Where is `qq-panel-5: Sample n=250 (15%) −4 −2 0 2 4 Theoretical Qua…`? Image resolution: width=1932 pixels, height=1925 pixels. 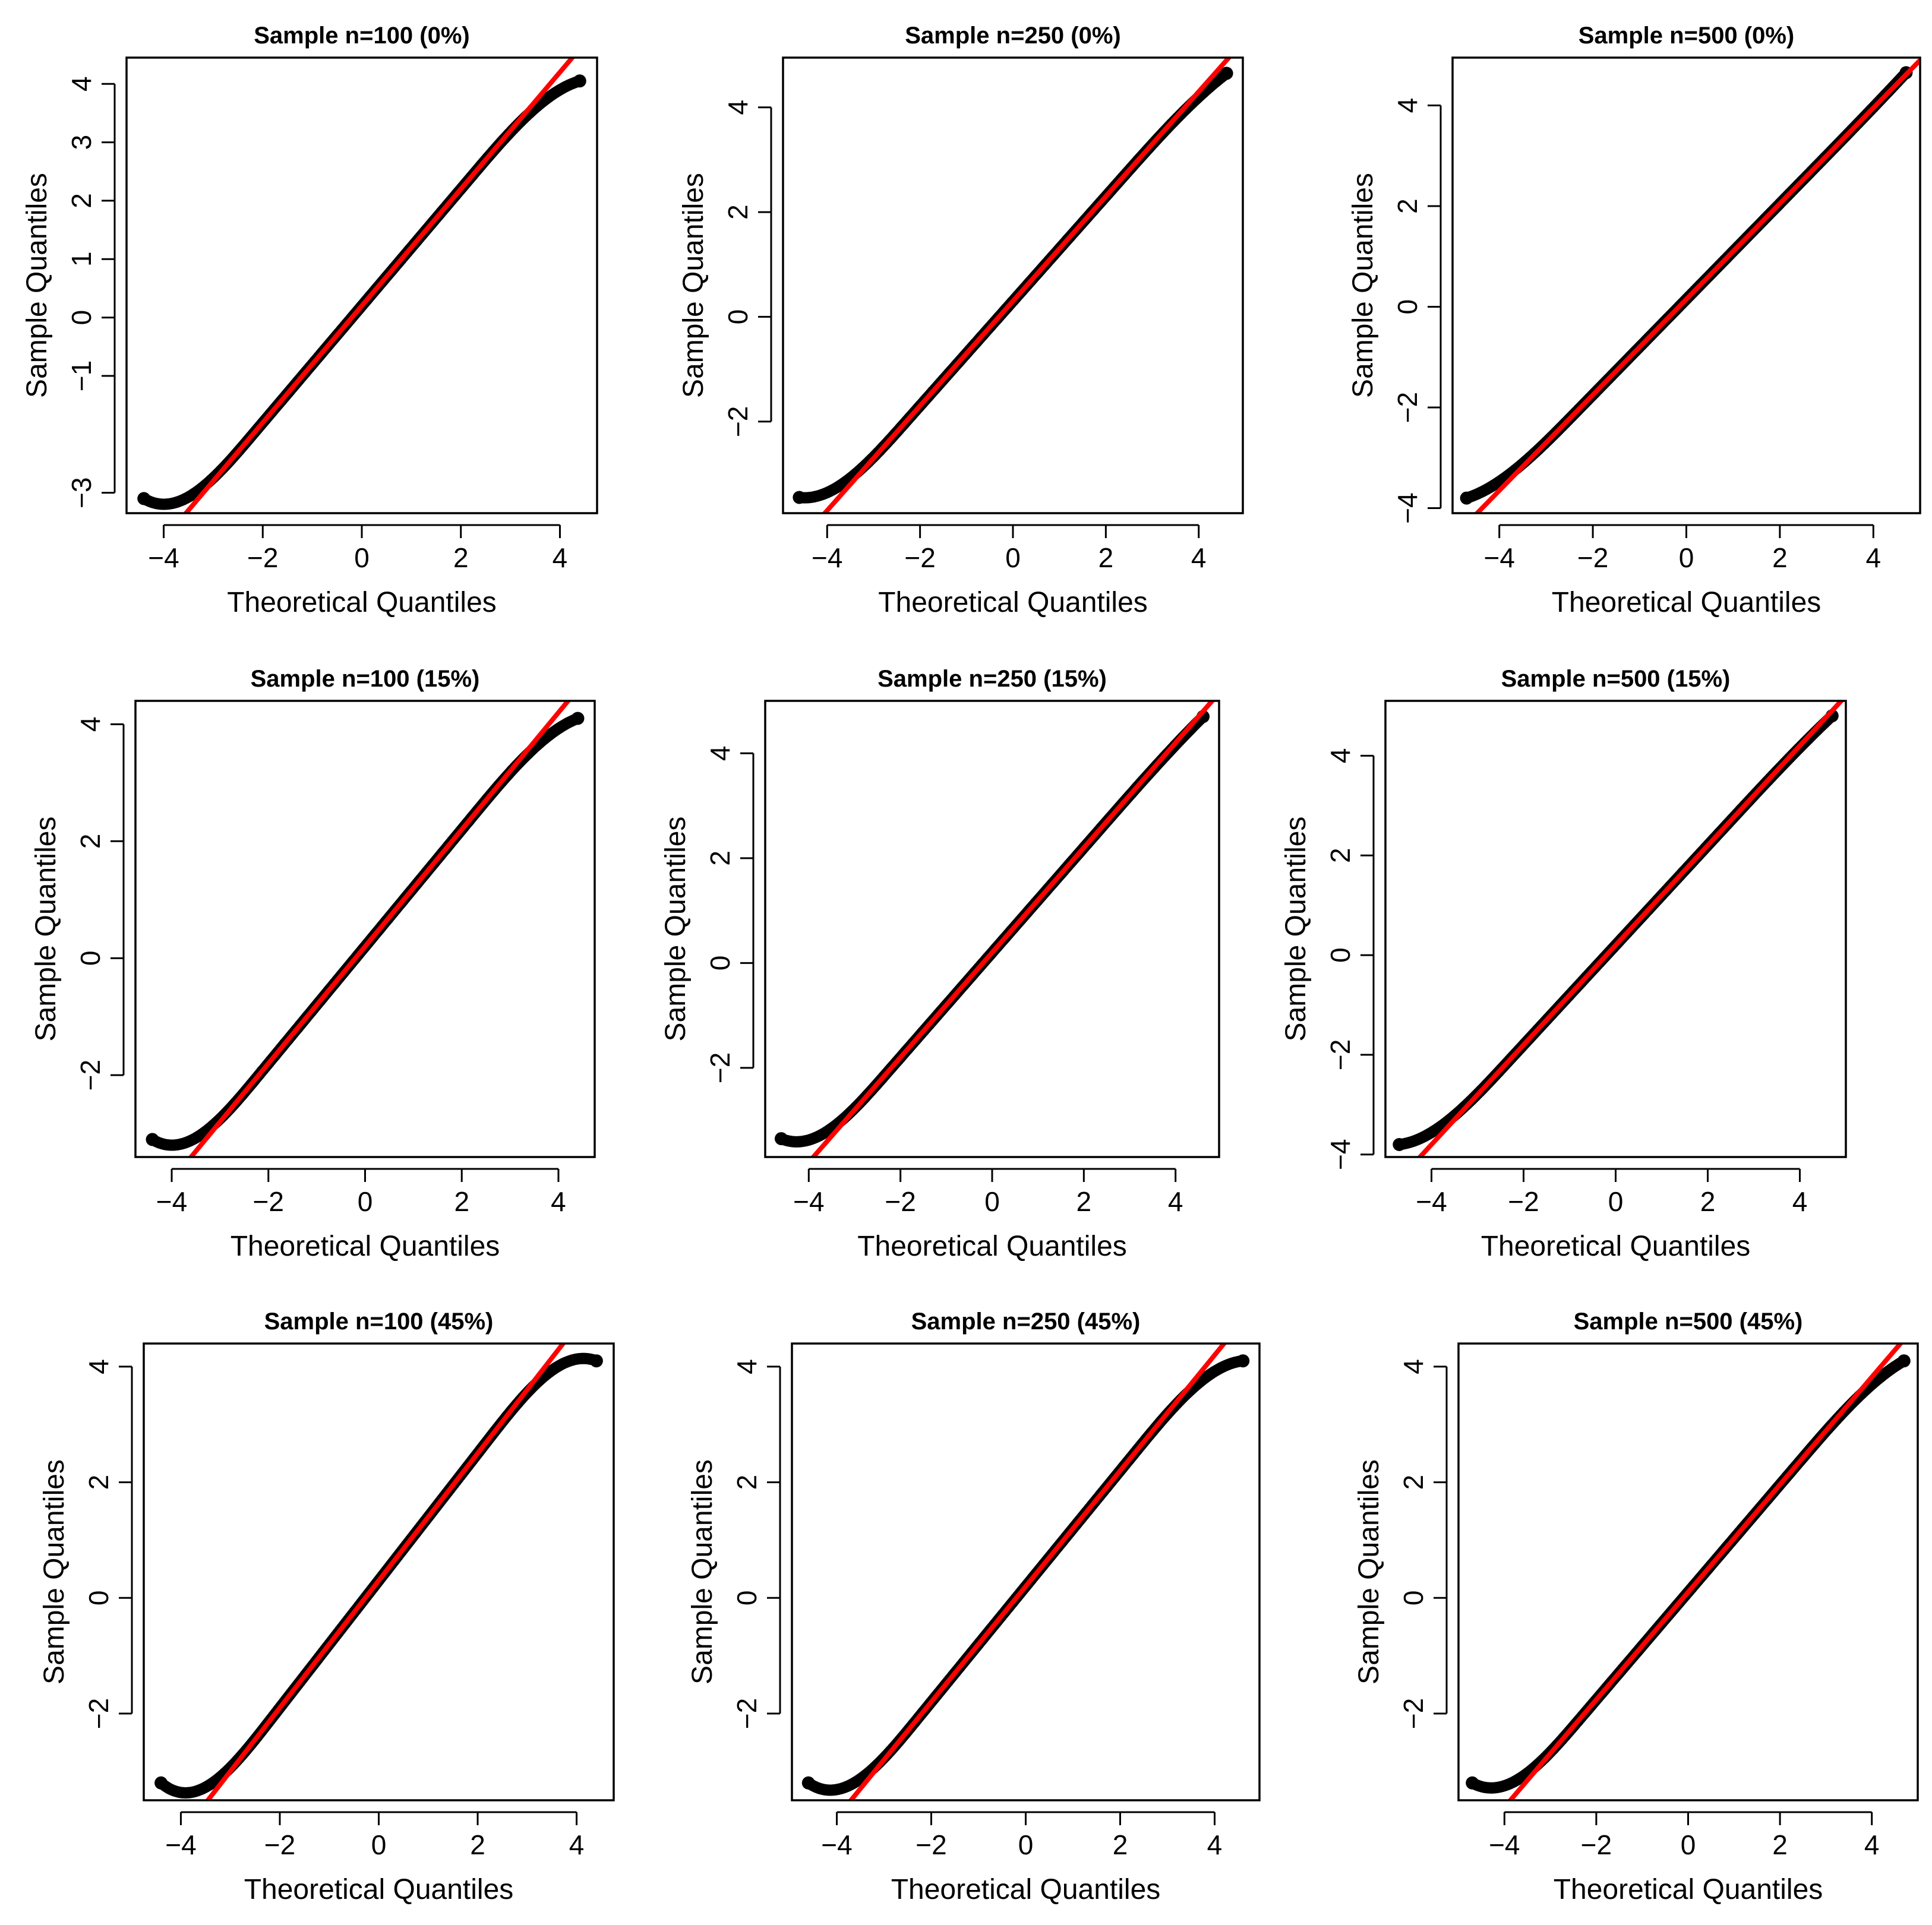 qq-panel-5: Sample n=250 (15%) −4 −2 0 2 4 Theoretical Qua… is located at coordinates (940, 964).